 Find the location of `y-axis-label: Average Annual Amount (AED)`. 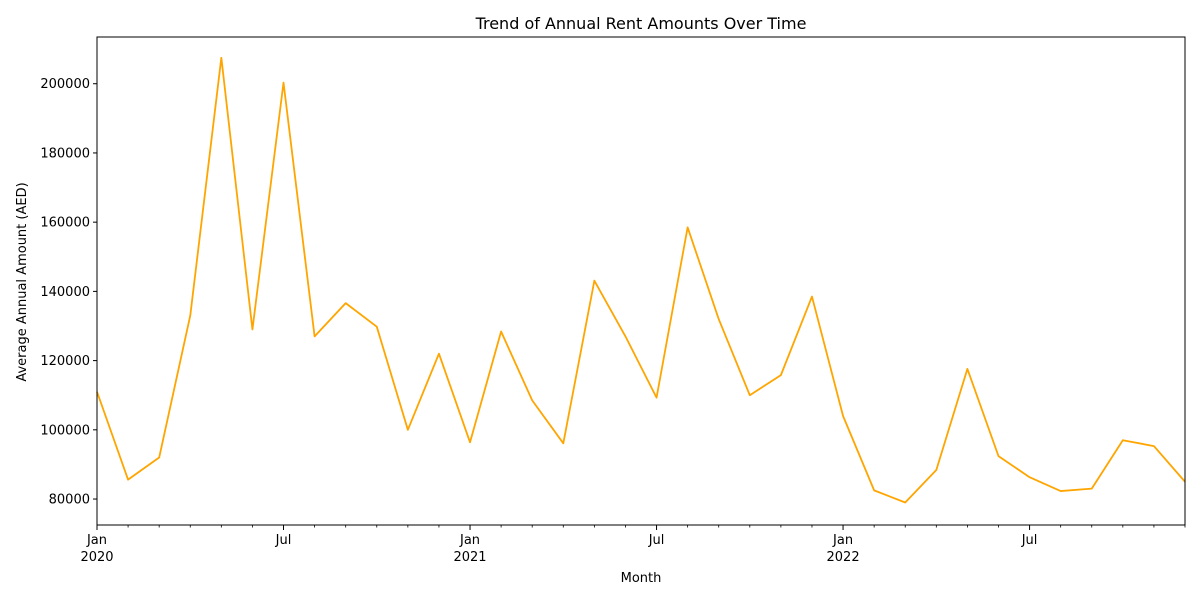

y-axis-label: Average Annual Amount (AED) is located at coordinates (22, 281).